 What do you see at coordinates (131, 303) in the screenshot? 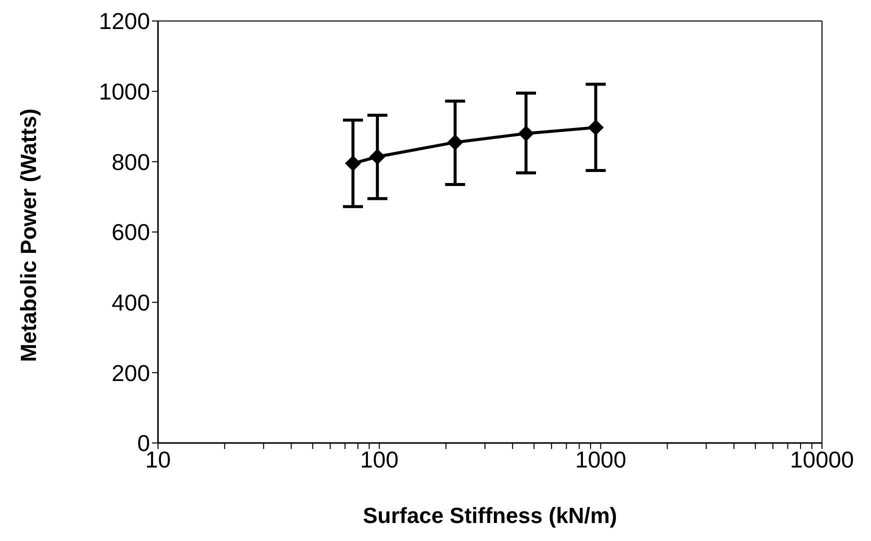
I see `y-tick-label: 400` at bounding box center [131, 303].